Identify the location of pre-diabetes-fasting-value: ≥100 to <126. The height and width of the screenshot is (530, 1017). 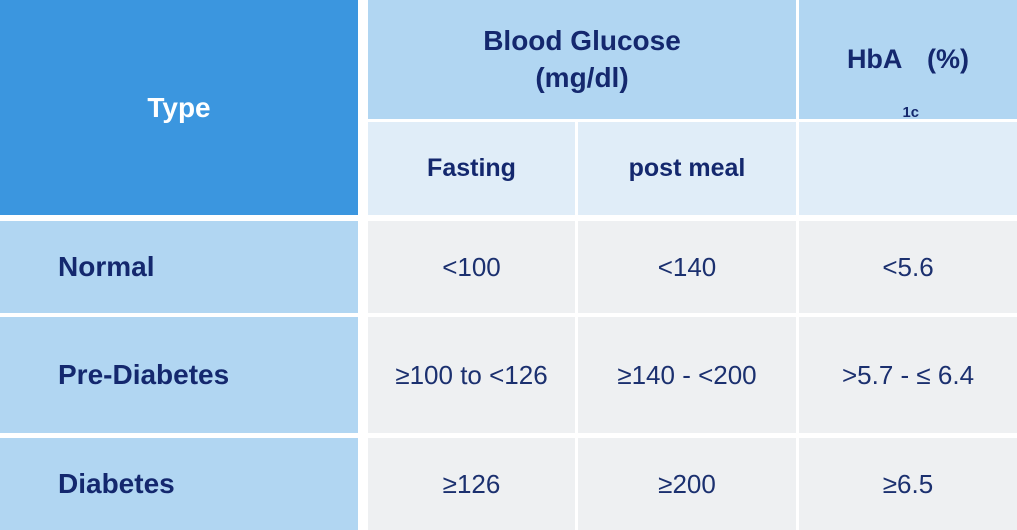
(471, 375).